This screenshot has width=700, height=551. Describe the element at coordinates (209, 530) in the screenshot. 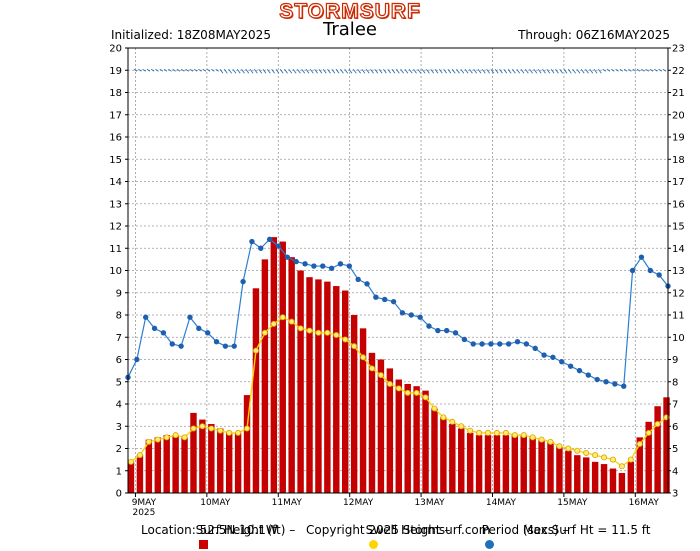

I see `location-text: Location: 52.5N 10.1W` at that location.